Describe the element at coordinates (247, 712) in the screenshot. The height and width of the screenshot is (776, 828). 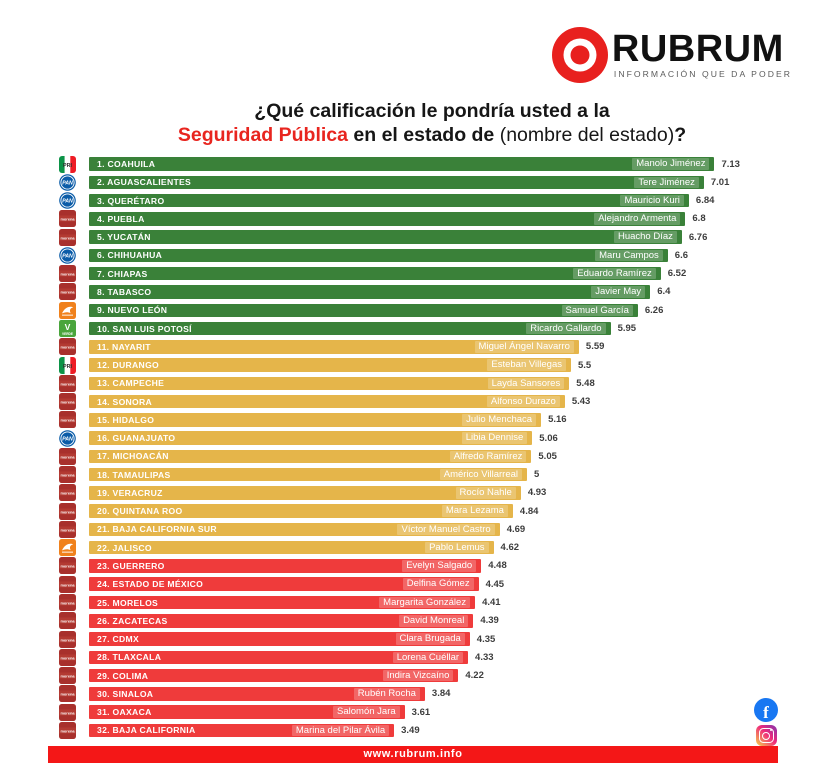
I see `score-bar: 31. OAXACA Salomón Jara` at that location.